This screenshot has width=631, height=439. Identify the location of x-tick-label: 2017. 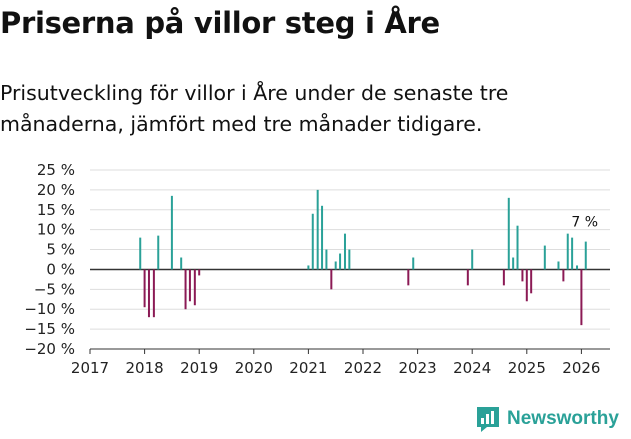
(90, 368).